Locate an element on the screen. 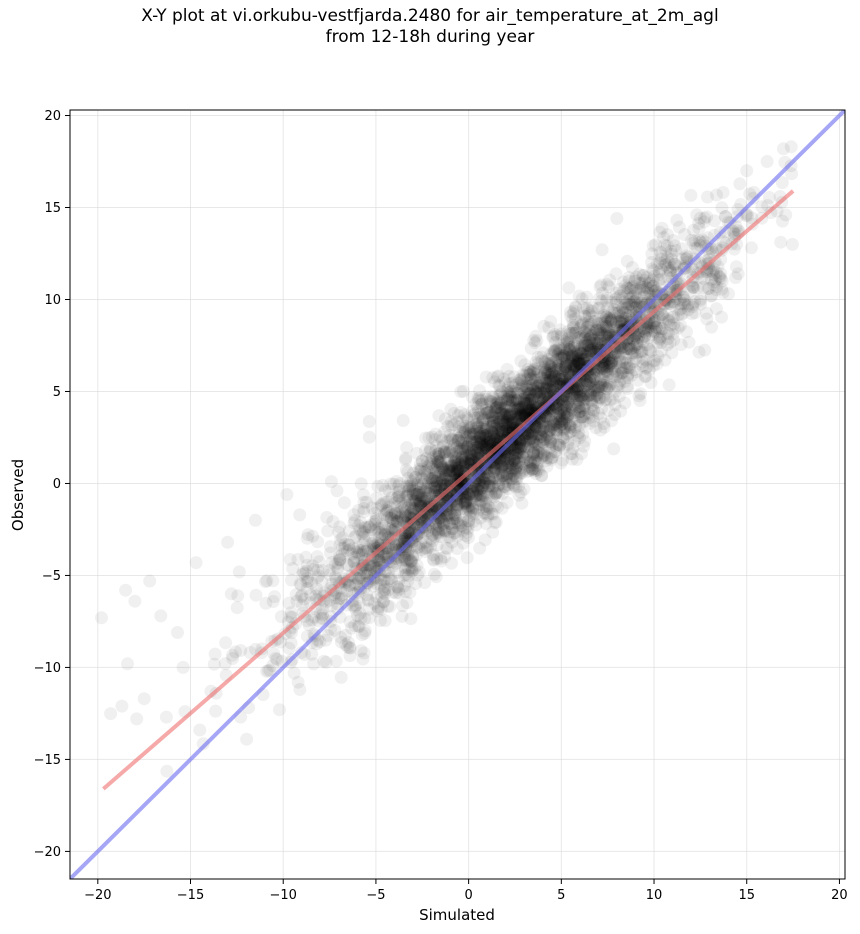  y-tick-label-7: 15 is located at coordinates (52, 208).